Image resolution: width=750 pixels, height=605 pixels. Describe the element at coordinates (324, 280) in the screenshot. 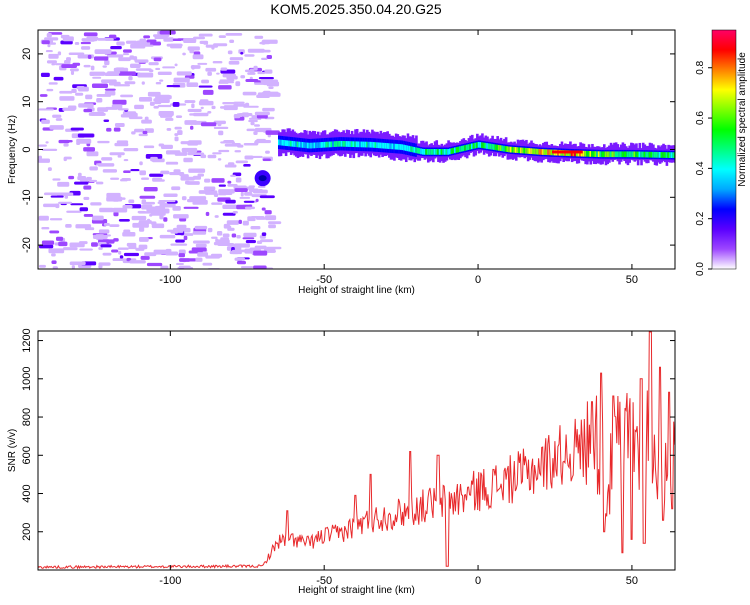

I see `x-tick-label: -50` at that location.